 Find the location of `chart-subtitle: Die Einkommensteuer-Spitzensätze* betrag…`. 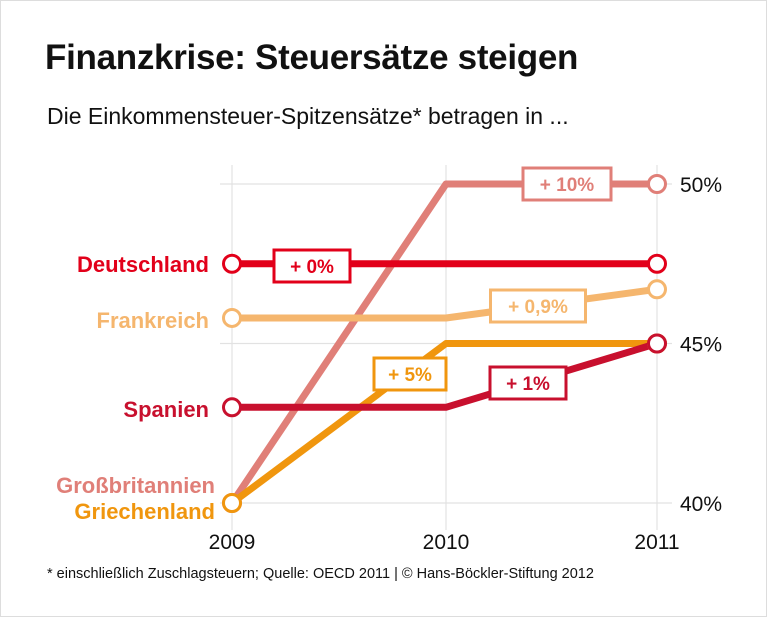

chart-subtitle: Die Einkommensteuer-Spitzensätze* betrag… is located at coordinates (308, 116).